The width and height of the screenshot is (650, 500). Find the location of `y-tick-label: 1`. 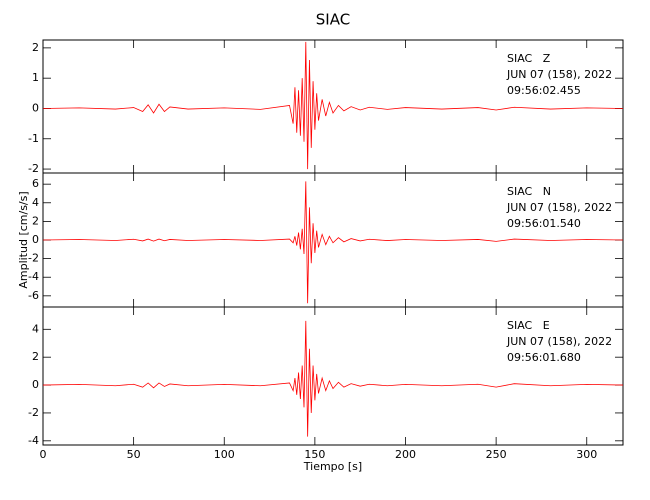

y-tick-label: 1 is located at coordinates (35, 77).